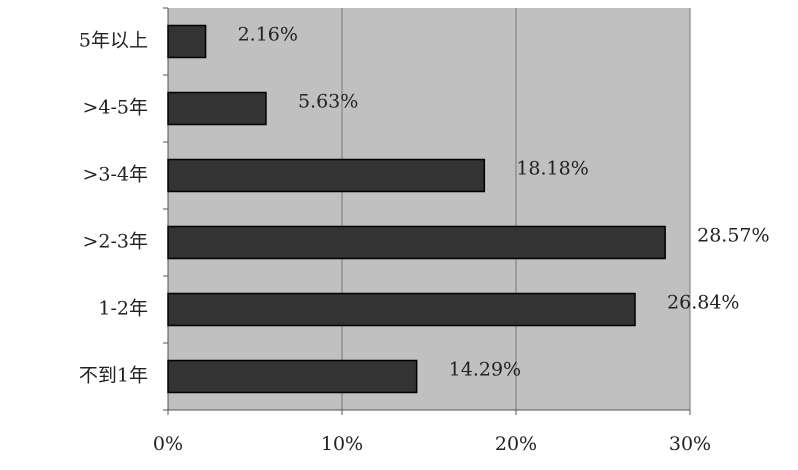 The width and height of the screenshot is (798, 470). Describe the element at coordinates (703, 303) in the screenshot. I see `value-label: 26.84%` at that location.